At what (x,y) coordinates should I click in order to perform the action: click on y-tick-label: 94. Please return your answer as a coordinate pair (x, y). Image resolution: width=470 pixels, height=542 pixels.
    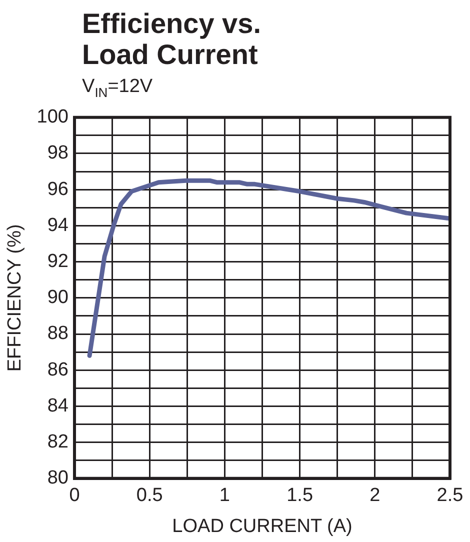
    Looking at the image, I should click on (58, 225).